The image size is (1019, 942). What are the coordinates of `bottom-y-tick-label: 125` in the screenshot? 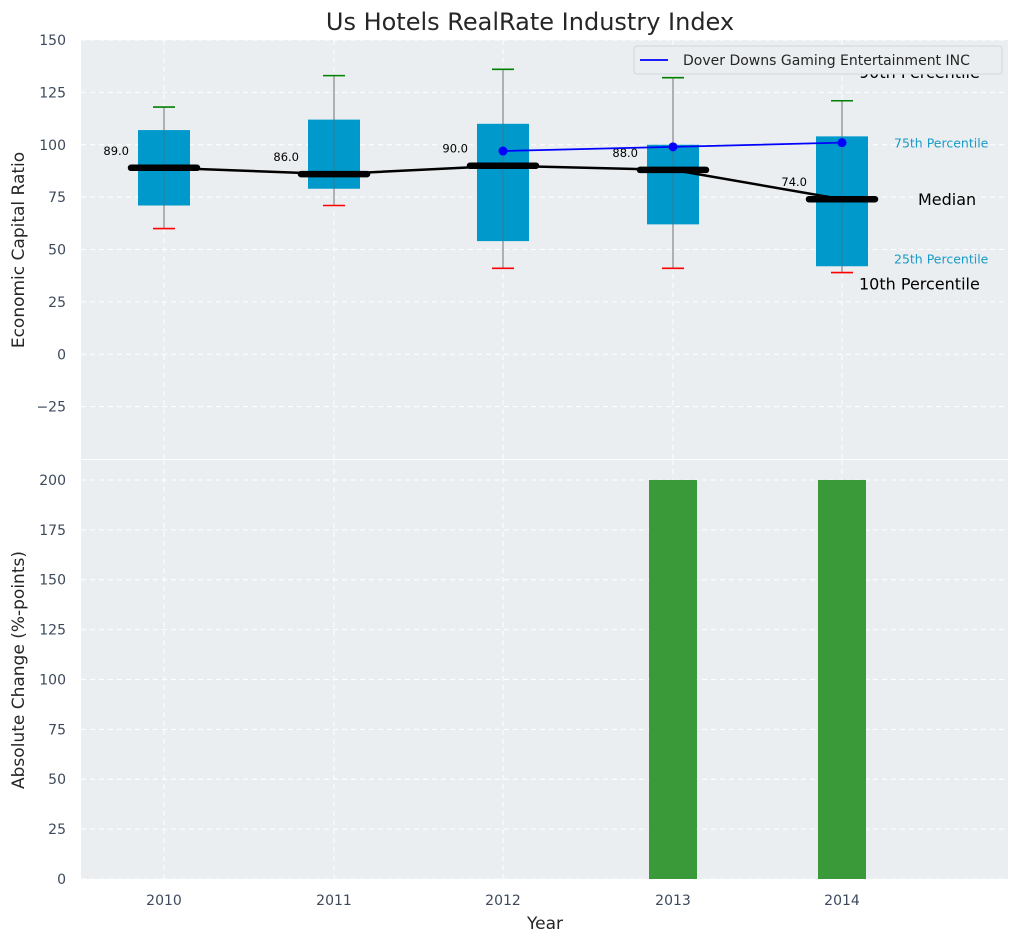 It's located at (52, 631).